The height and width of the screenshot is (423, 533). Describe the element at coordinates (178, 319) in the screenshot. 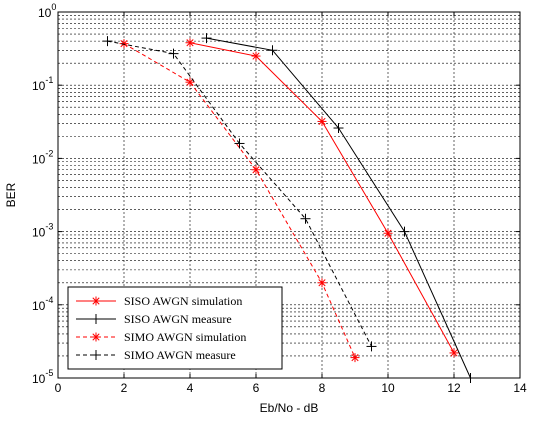

I see `legend-entry-label: SISO AWGN measure` at that location.